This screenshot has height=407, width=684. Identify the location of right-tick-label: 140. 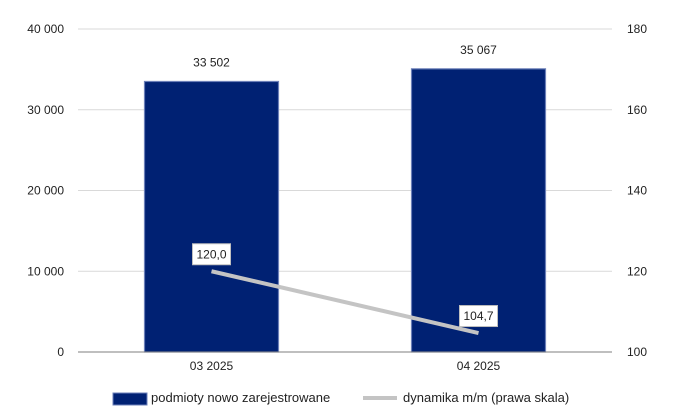
(637, 191).